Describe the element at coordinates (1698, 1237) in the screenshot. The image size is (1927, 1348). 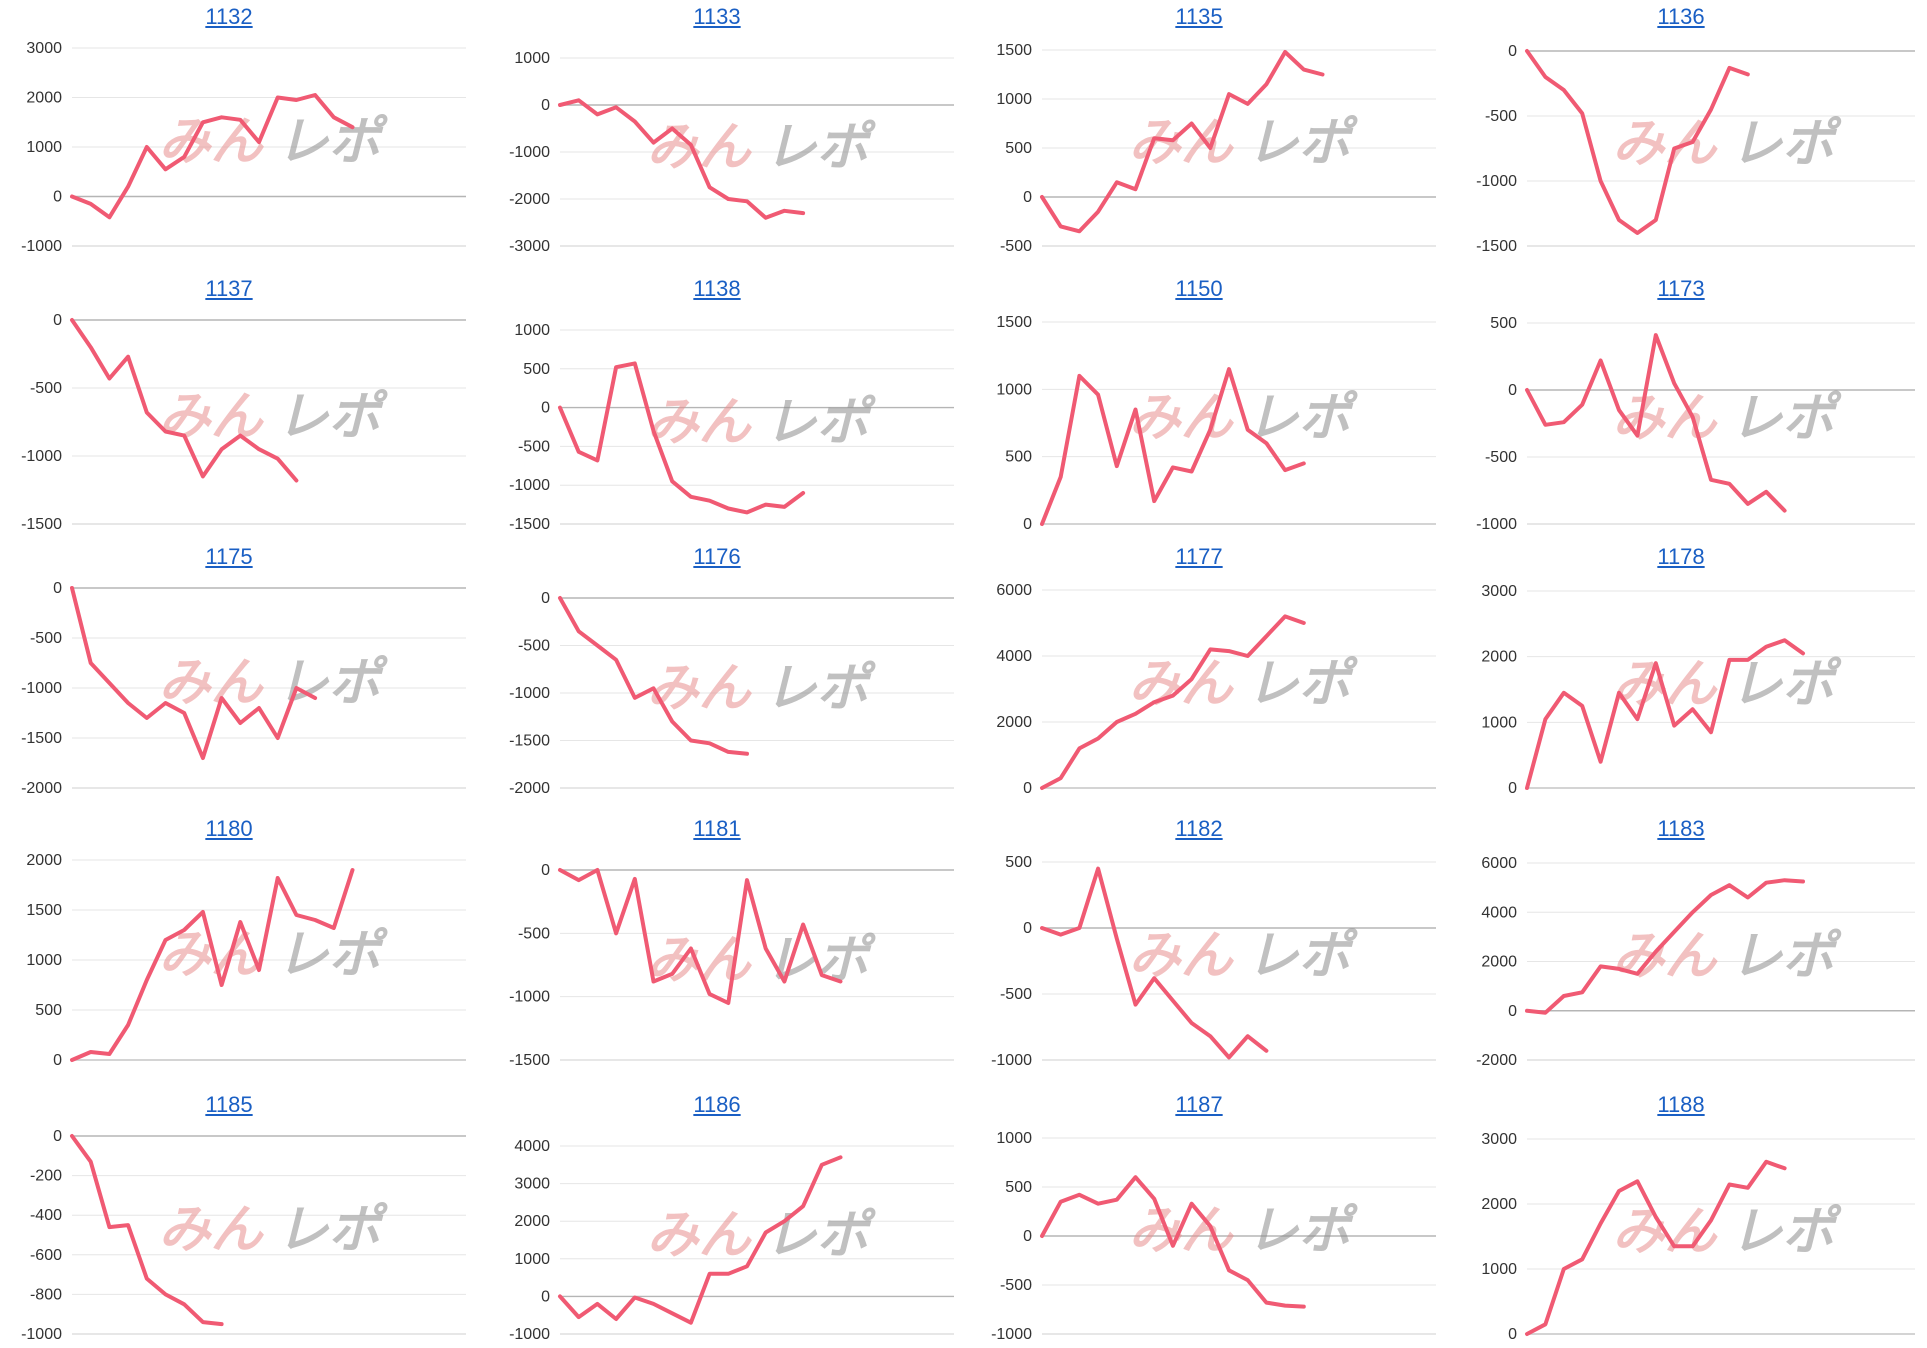
I see `line-chart-svg: 3000 2000 1000 0 みん レポ` at that location.